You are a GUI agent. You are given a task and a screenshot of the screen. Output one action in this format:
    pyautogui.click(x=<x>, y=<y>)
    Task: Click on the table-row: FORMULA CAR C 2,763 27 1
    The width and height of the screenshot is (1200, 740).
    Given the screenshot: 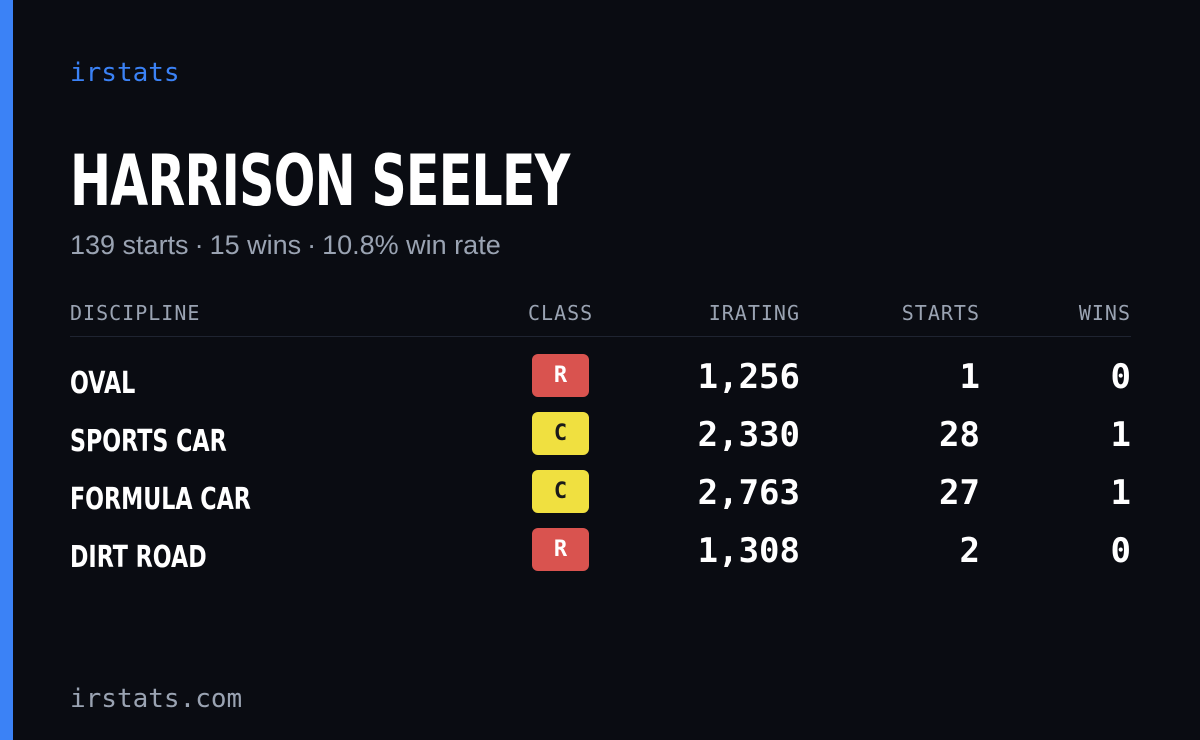 What is the action you would take?
    pyautogui.click(x=600, y=499)
    